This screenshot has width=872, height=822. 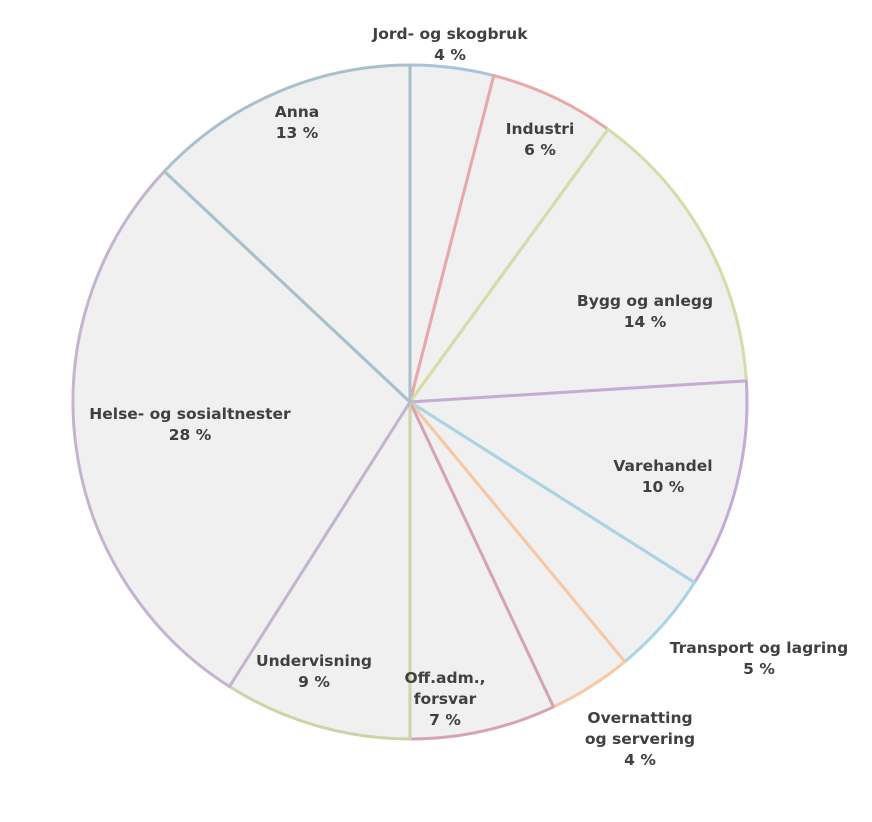 I want to click on slice-label-line: og servering, so click(x=640, y=739).